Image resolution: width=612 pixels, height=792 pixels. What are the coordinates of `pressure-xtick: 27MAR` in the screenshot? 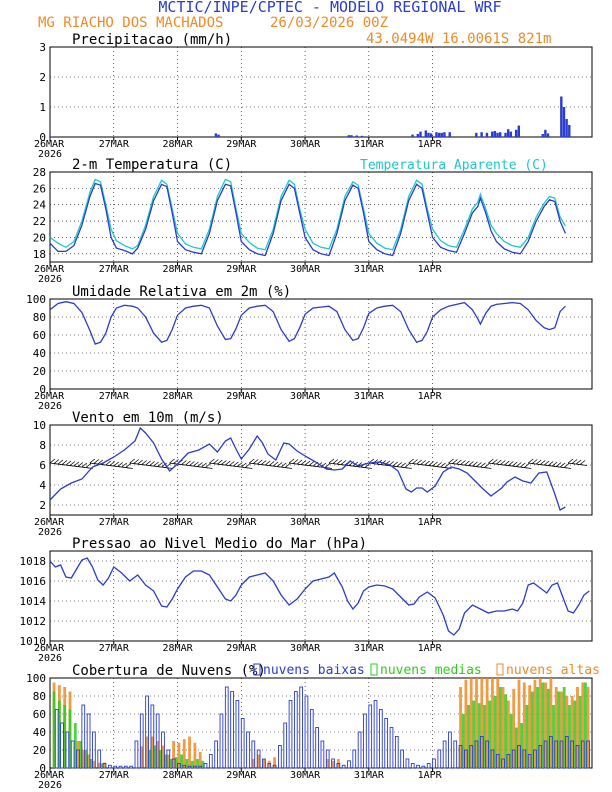 It's located at (114, 648).